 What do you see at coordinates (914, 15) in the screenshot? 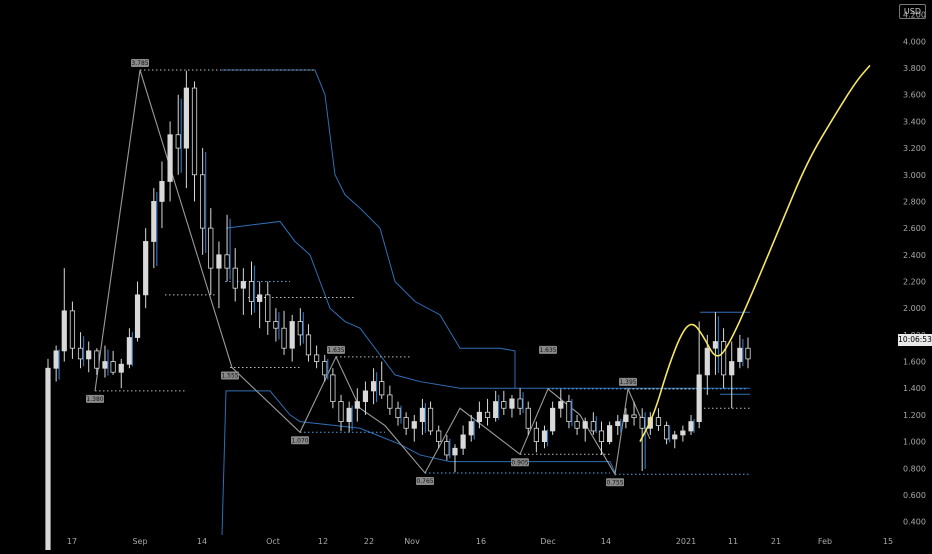
I see `price-tick-label: 4.200` at bounding box center [914, 15].